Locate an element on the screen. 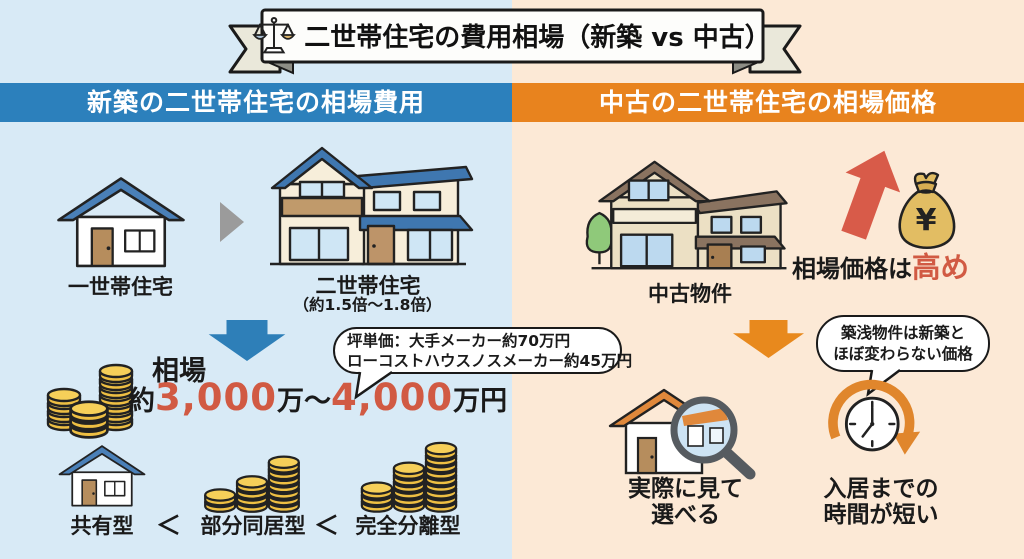 The image size is (1024, 559). single-house-label: 一世帯住宅 is located at coordinates (120, 287).